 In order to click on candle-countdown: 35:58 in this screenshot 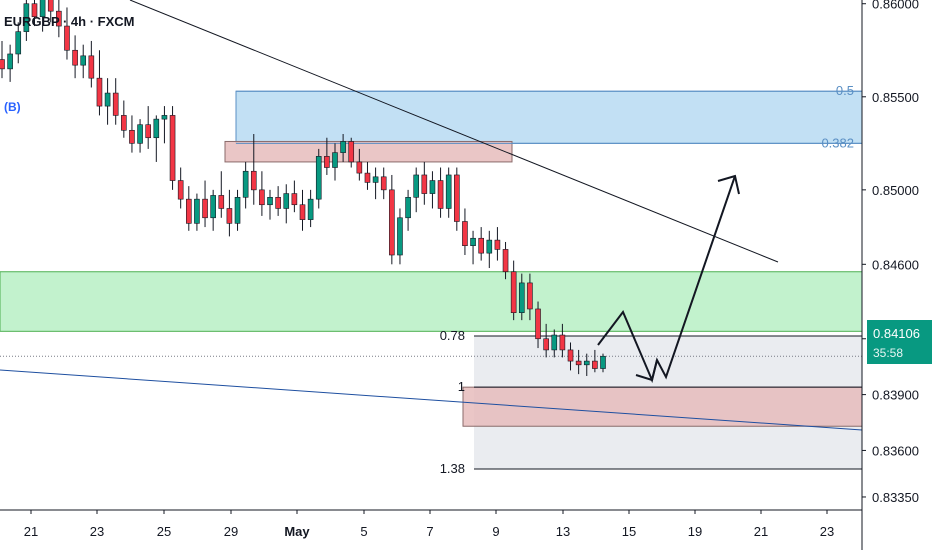, I will do `click(888, 353)`.